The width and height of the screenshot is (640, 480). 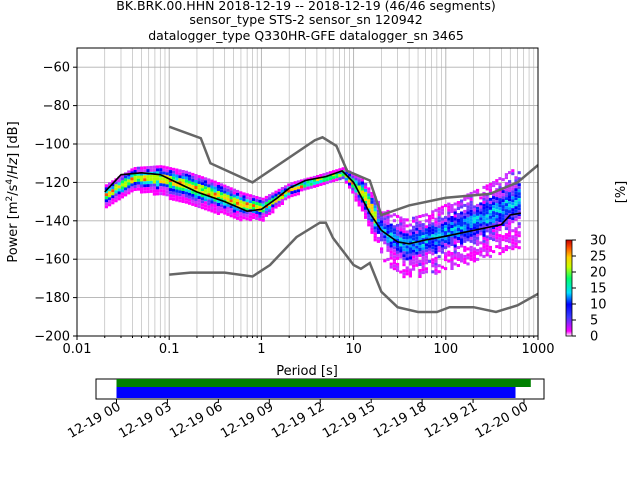 What do you see at coordinates (598, 305) in the screenshot?
I see `colorbar-tick-label: 10` at bounding box center [598, 305].